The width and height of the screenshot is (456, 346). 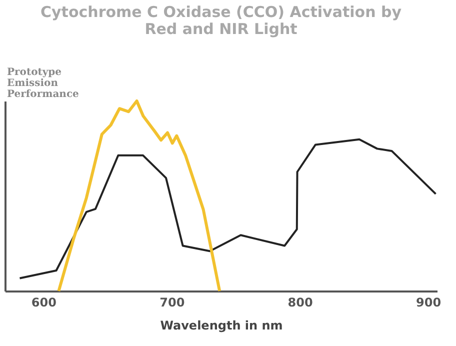 I want to click on x-tick-label: 800, so click(x=300, y=303).